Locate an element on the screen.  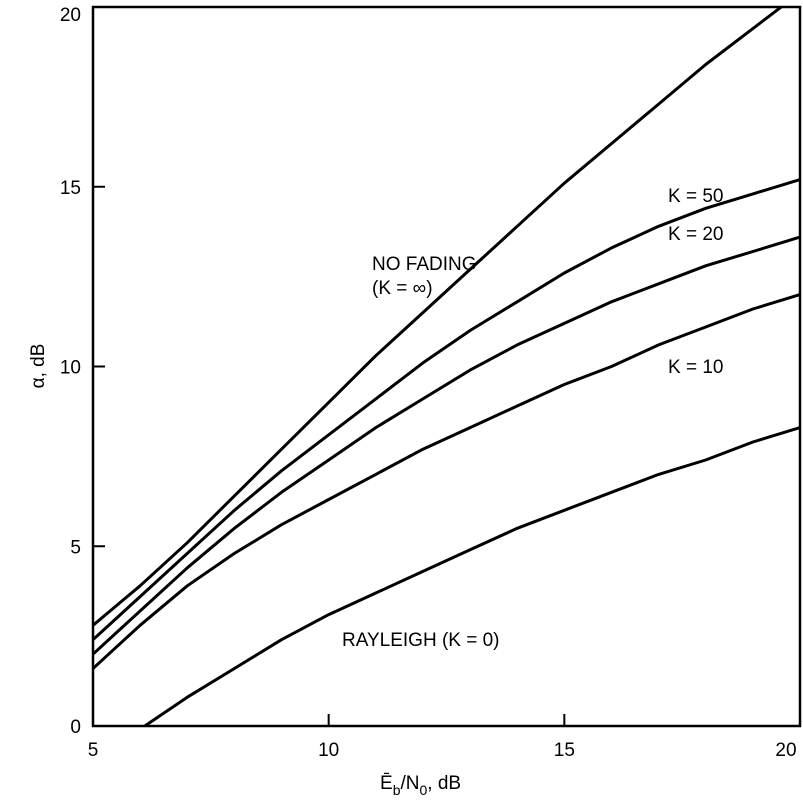
y-tick-label-10: 10 is located at coordinates (70, 368).